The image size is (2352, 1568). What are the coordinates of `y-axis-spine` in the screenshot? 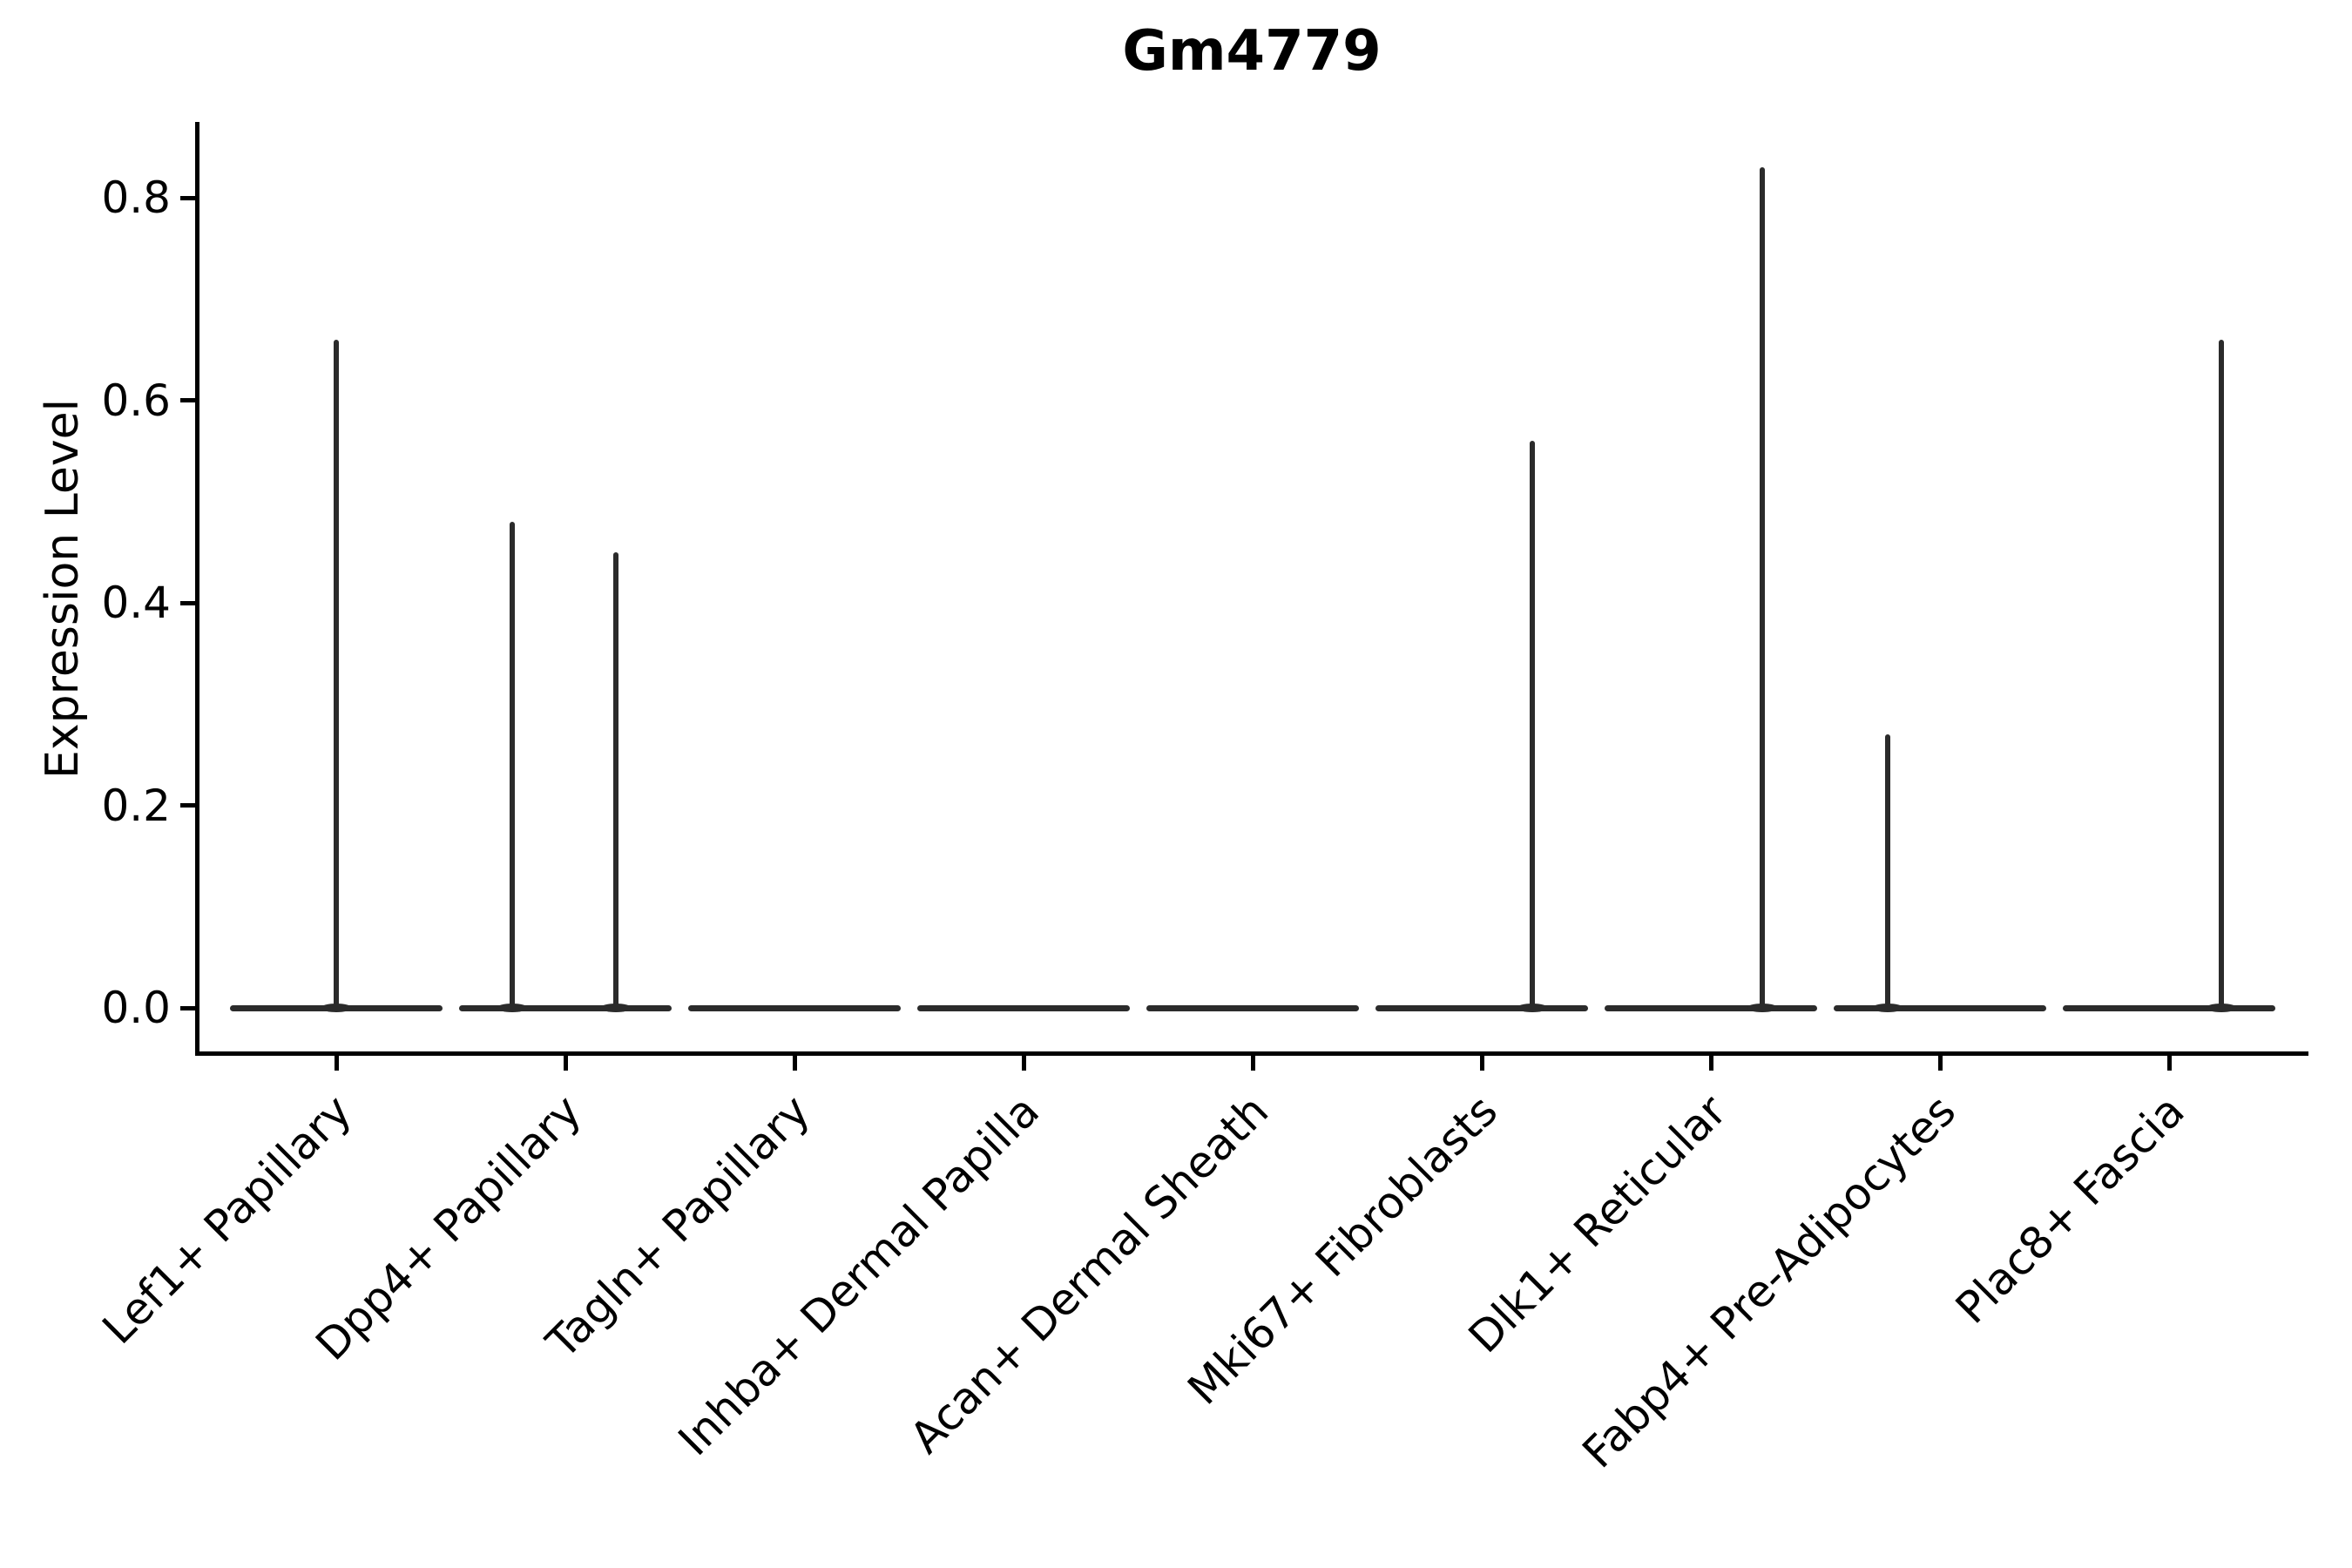 It's located at (197, 589).